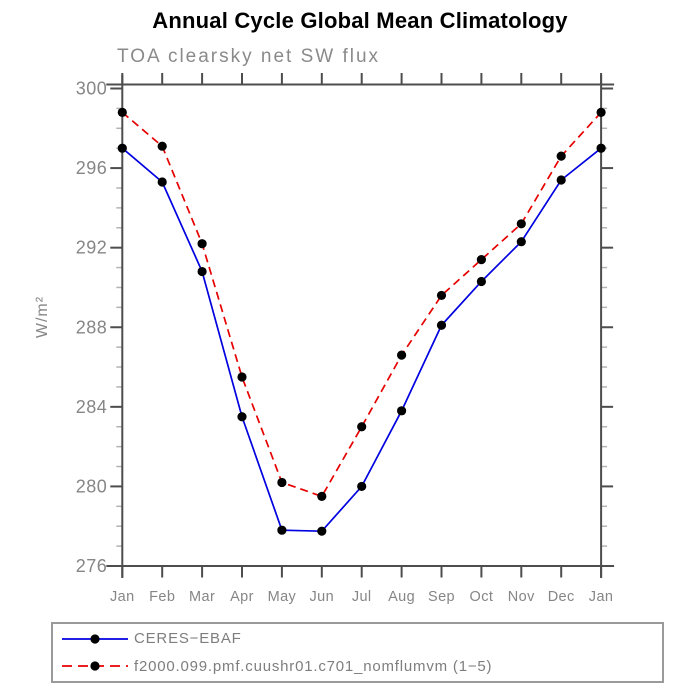 This screenshot has width=700, height=700. I want to click on y-tick-label: 292, so click(92, 248).